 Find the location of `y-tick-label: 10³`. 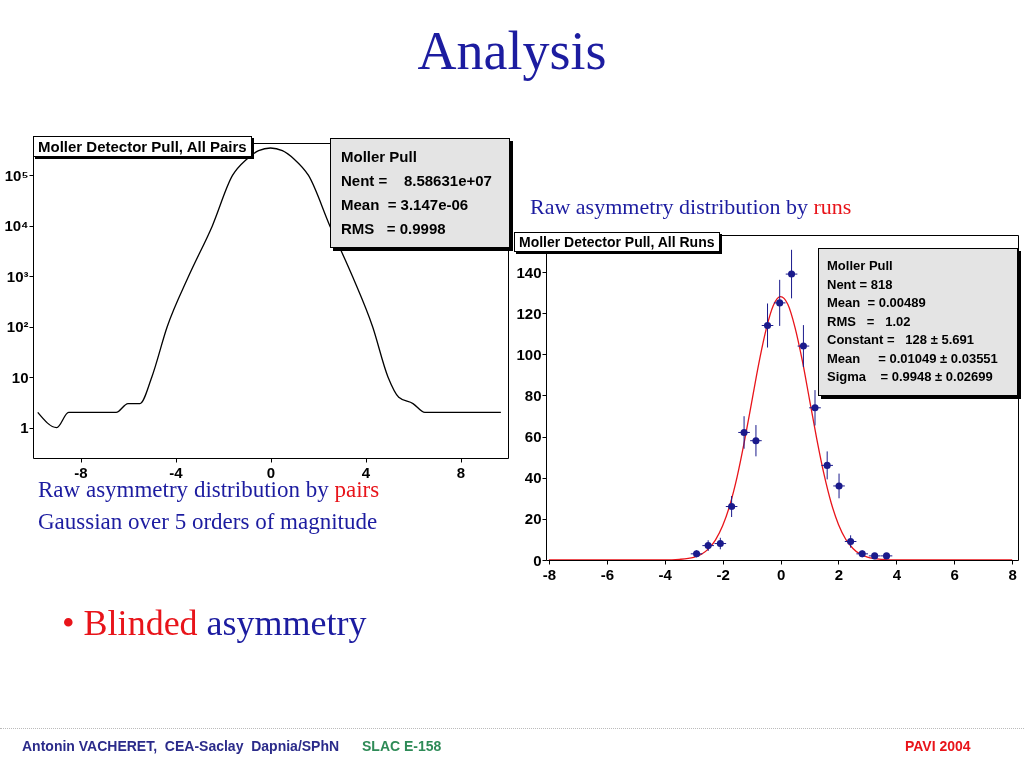

y-tick-label: 10³ is located at coordinates (17, 276).